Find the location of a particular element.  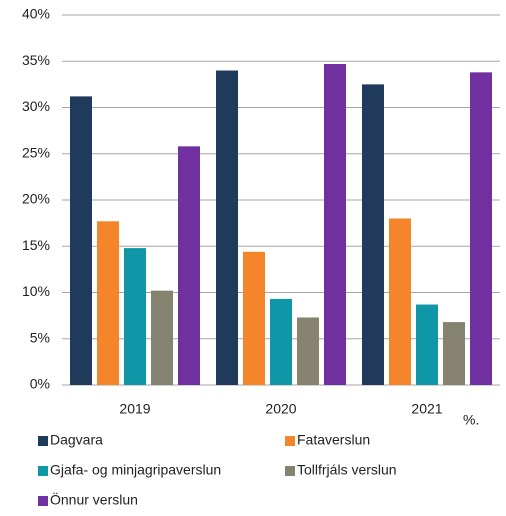

legend-label: Fataverslun is located at coordinates (333, 440).